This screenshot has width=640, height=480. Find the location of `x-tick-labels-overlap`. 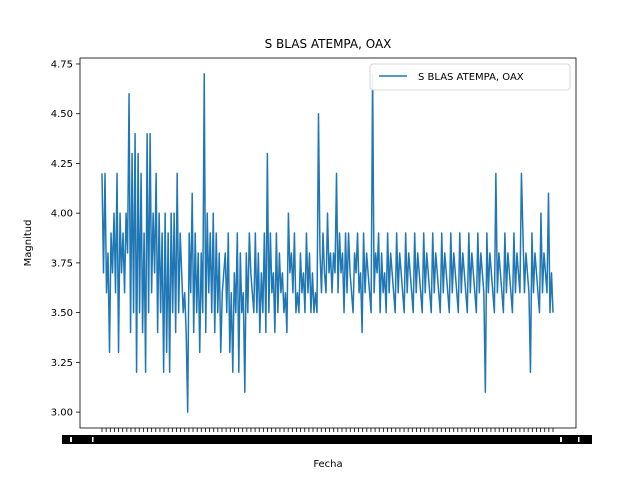

x-tick-labels-overlap is located at coordinates (327, 439).